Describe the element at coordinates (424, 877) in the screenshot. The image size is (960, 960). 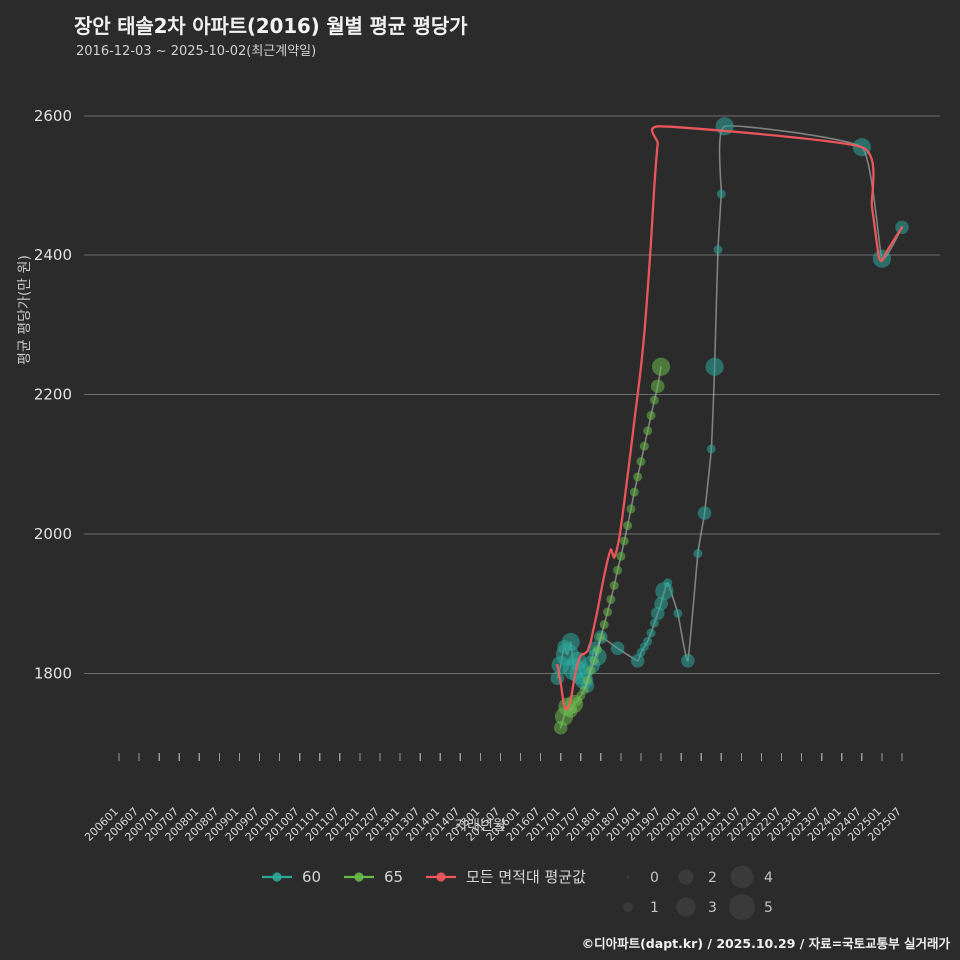
I see `legend: 60 65 모든 면적대 평균값` at that location.